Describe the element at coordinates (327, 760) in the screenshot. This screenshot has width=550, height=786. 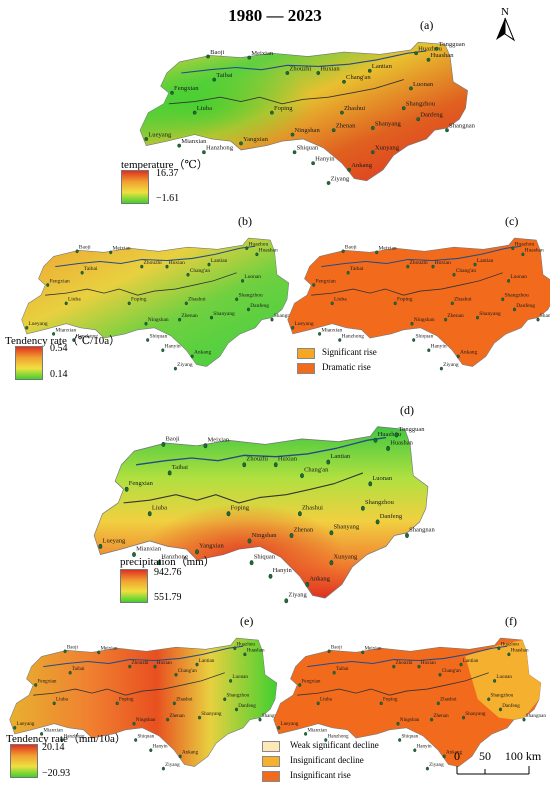
I see `legend-f-insig-decline: Insignificant decline` at that location.